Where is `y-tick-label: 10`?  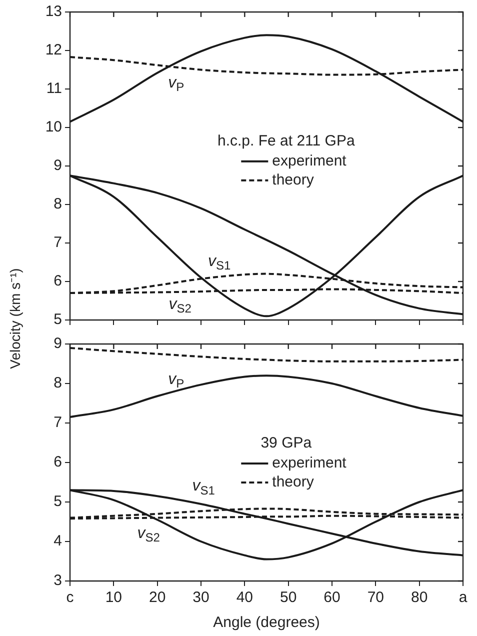
y-tick-label: 10 is located at coordinates (53, 127).